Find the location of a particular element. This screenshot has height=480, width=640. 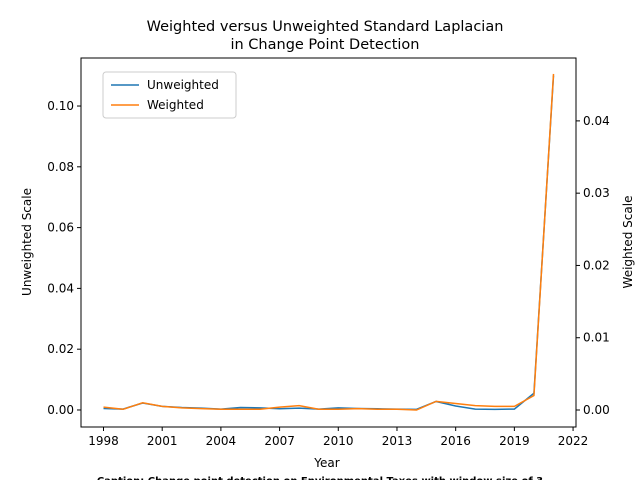

legend-label: Weighted is located at coordinates (175, 105).